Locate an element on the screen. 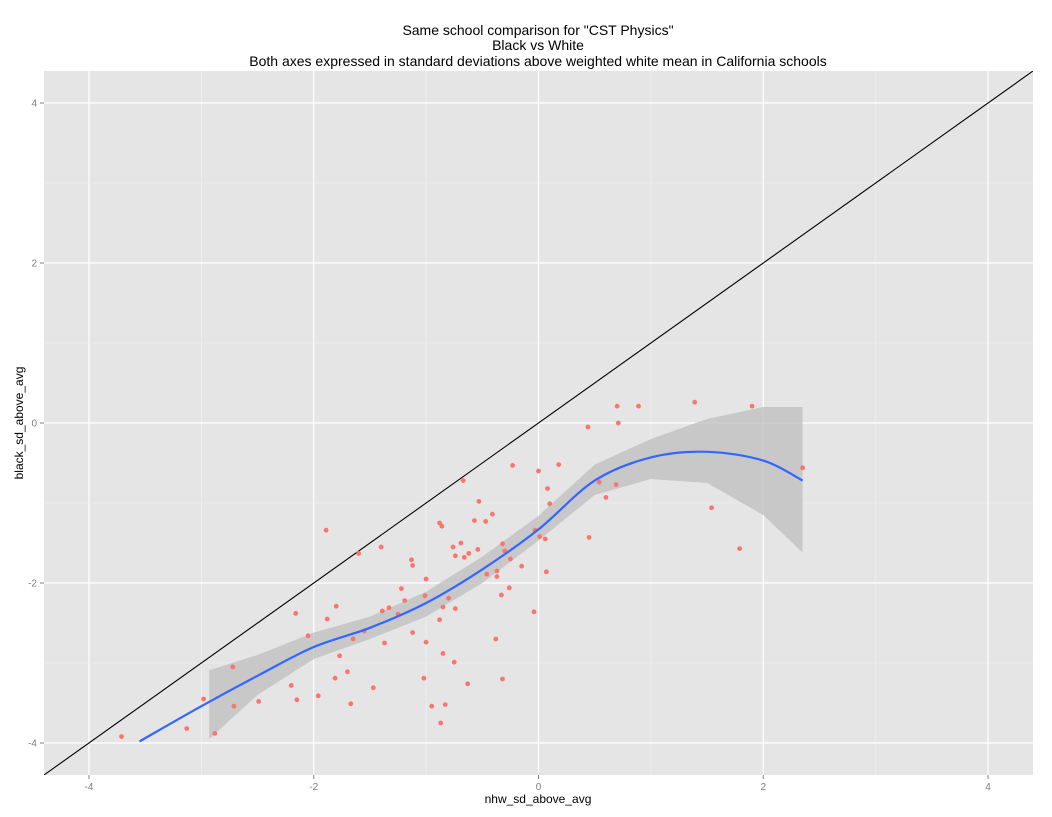 The height and width of the screenshot is (817, 1052). chart-title-line-2: Black vs White is located at coordinates (538, 45).